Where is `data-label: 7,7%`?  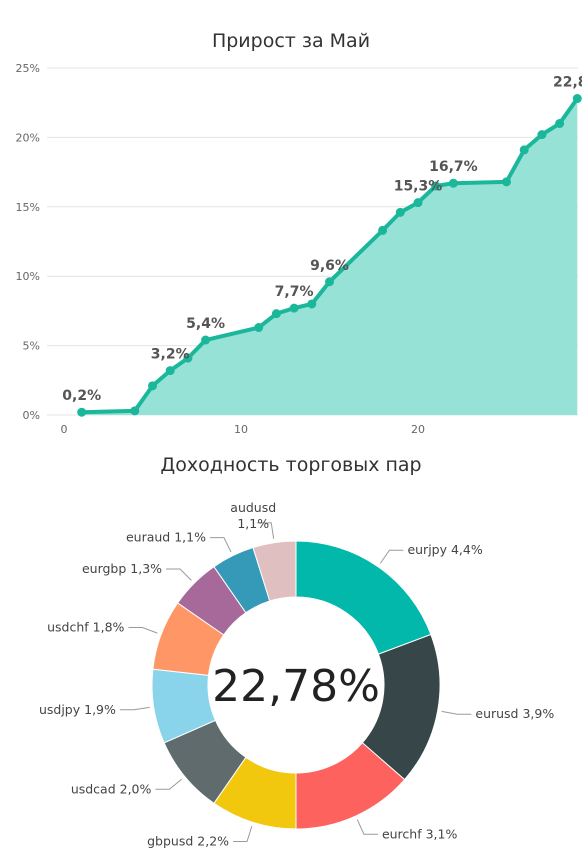 data-label: 7,7% is located at coordinates (294, 292).